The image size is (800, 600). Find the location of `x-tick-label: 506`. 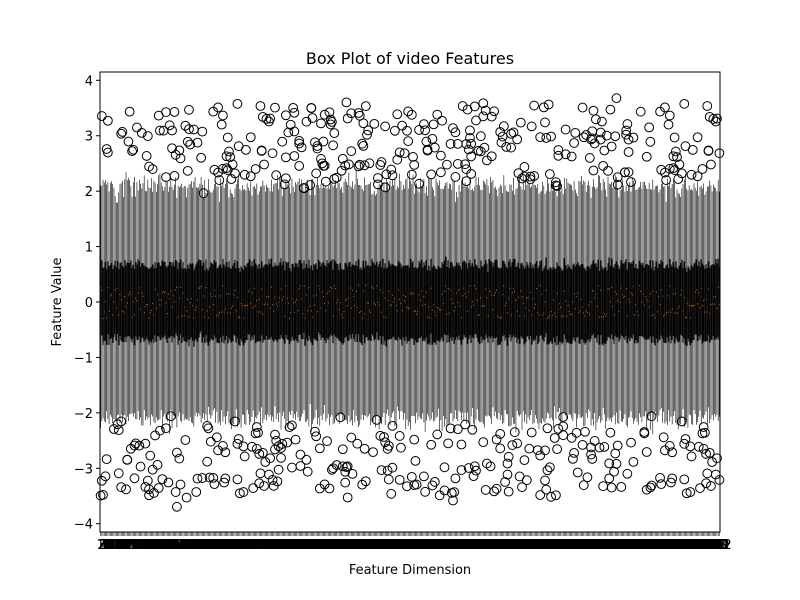

x-tick-label: 506 is located at coordinates (712, 545).